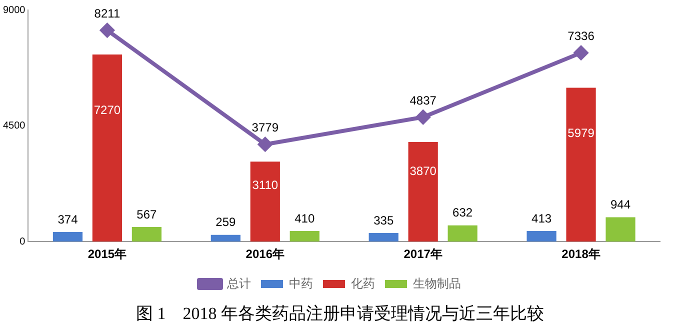  I want to click on data-label: 5979, so click(581, 133).